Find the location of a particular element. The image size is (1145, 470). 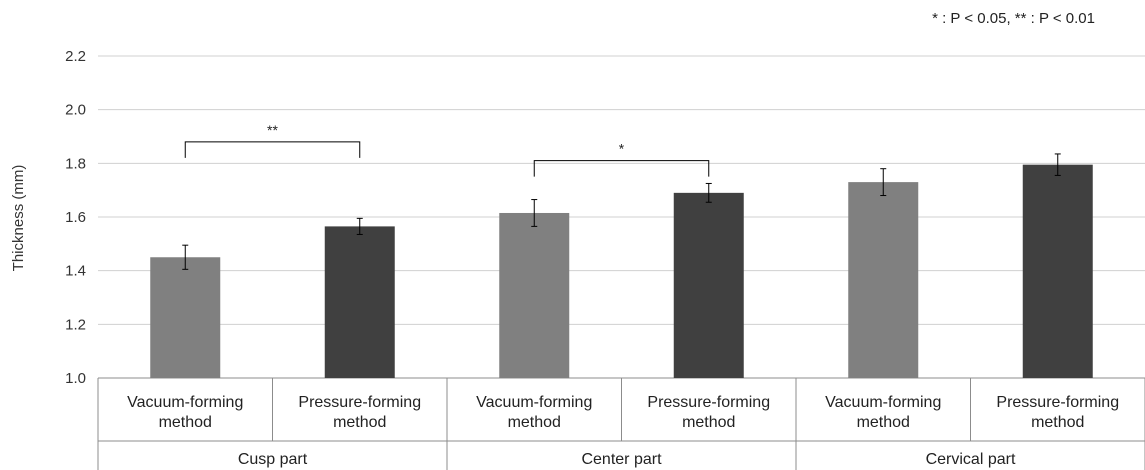

significance-brackets: *** is located at coordinates (447, 149).